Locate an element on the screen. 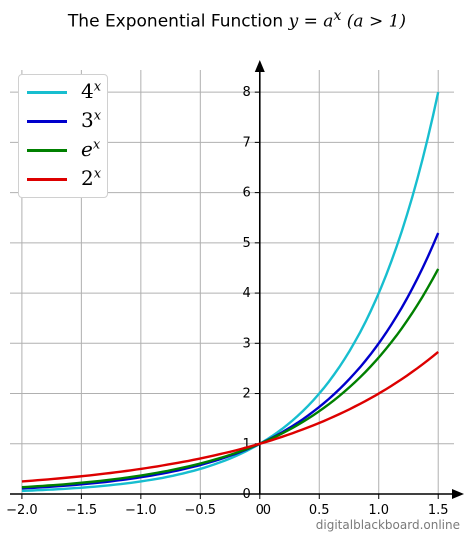  x-tick-label-3: −0.5 is located at coordinates (201, 510).